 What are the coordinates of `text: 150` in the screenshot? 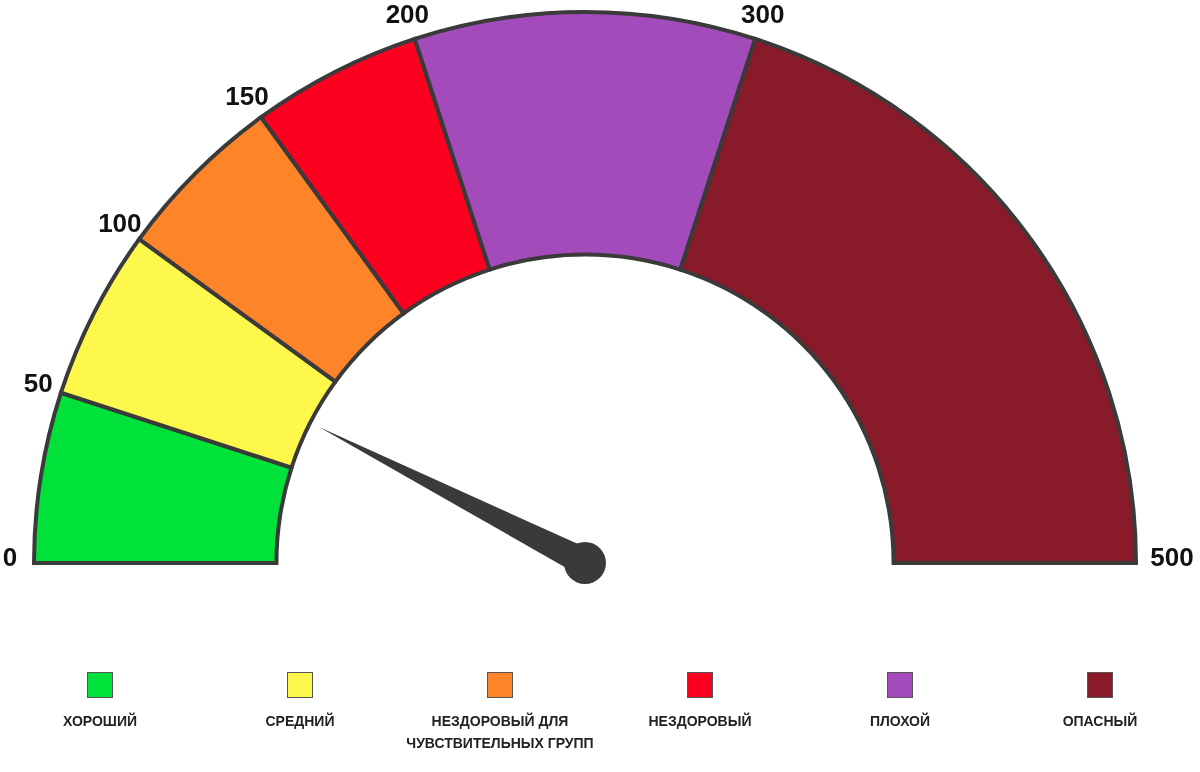 It's located at (247, 95).